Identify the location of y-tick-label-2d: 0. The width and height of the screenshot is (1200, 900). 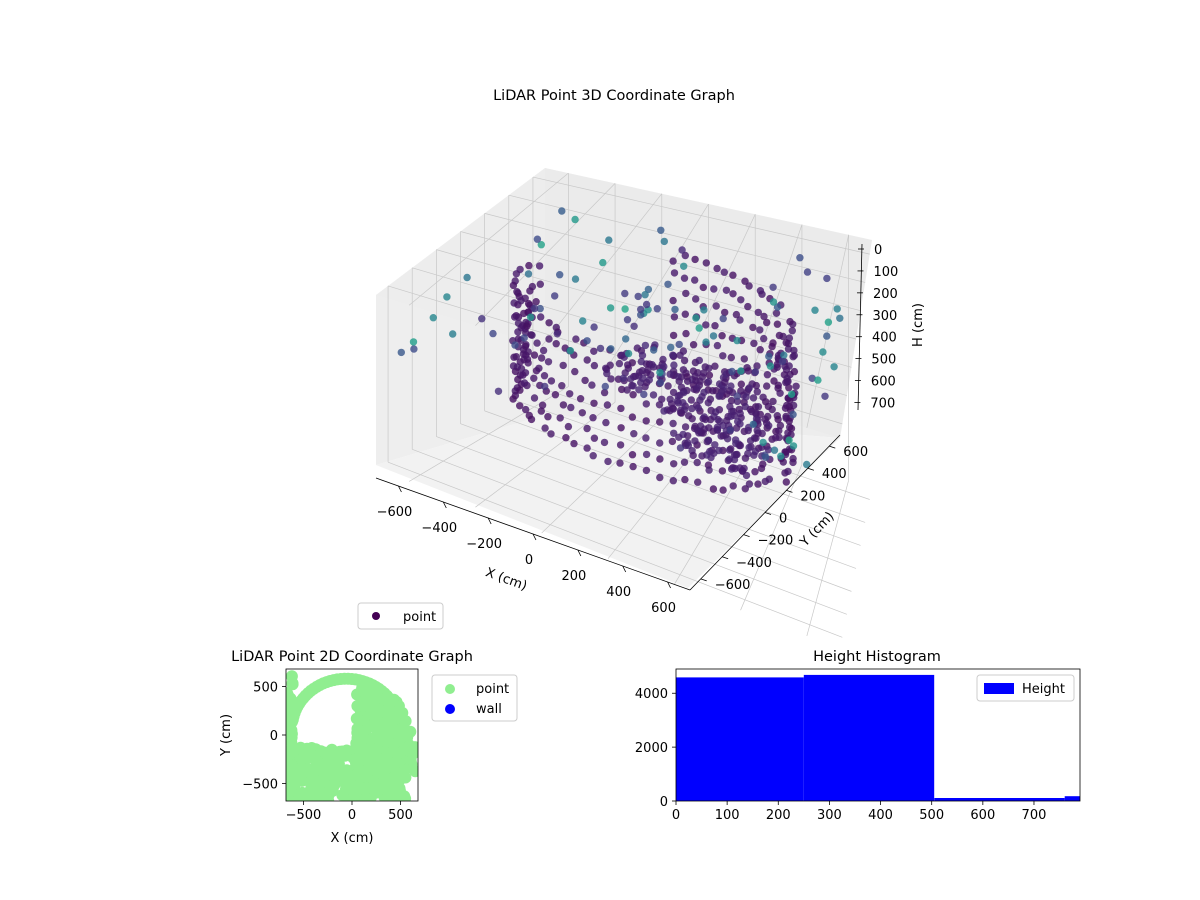
(274, 736).